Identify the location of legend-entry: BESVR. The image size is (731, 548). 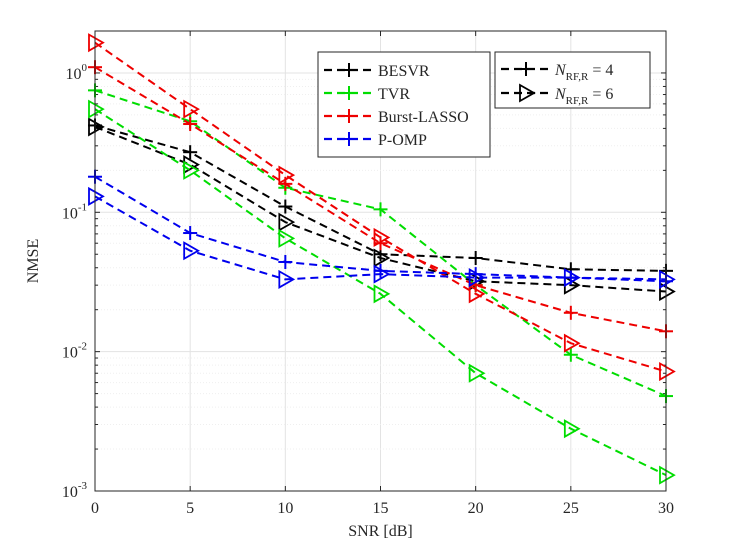
(377, 71).